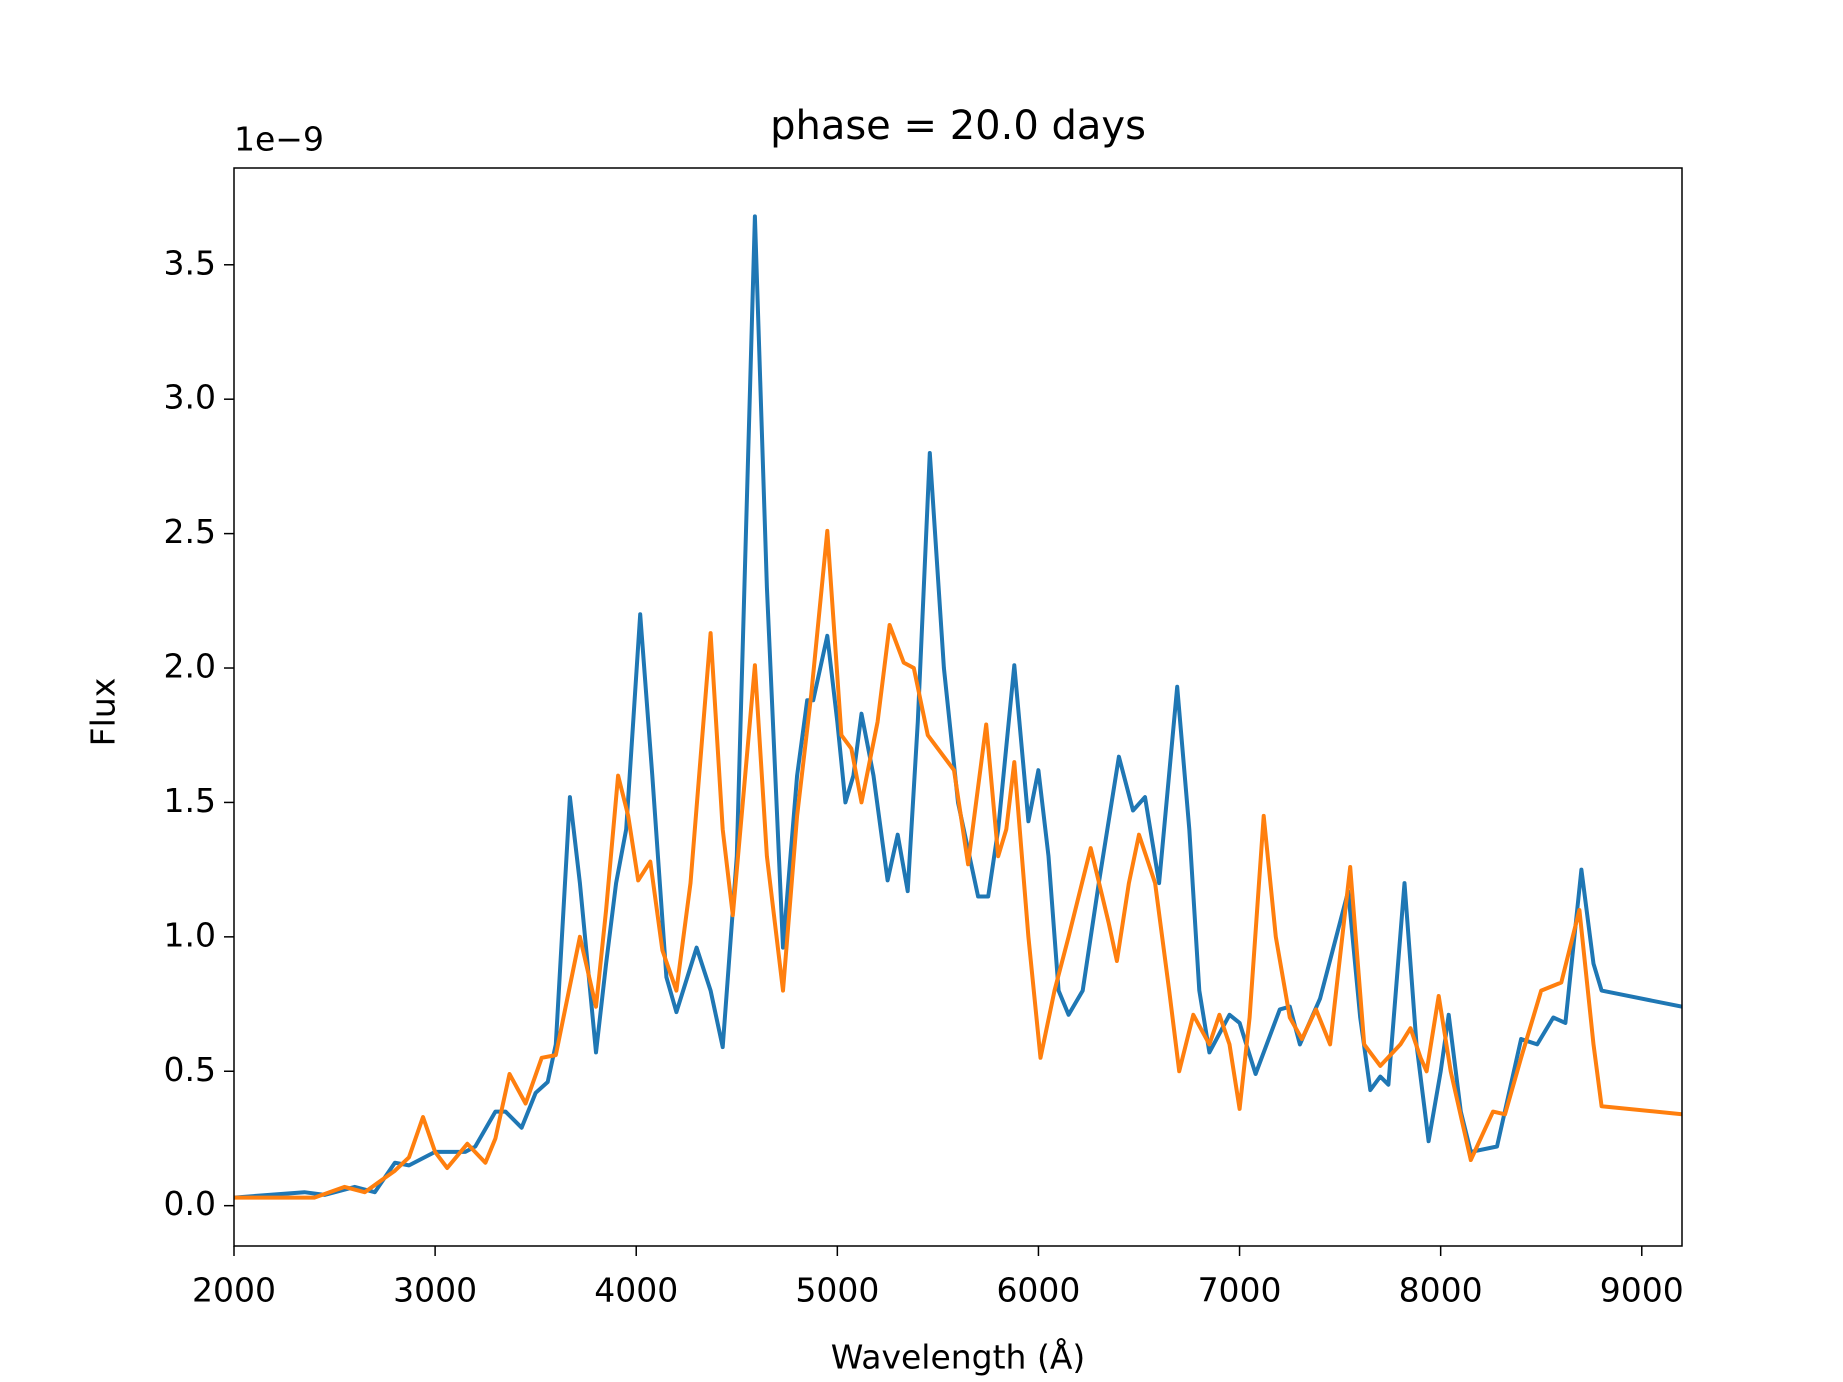 The width and height of the screenshot is (1843, 1382). What do you see at coordinates (190, 531) in the screenshot?
I see `y-tick-label: 2.5` at bounding box center [190, 531].